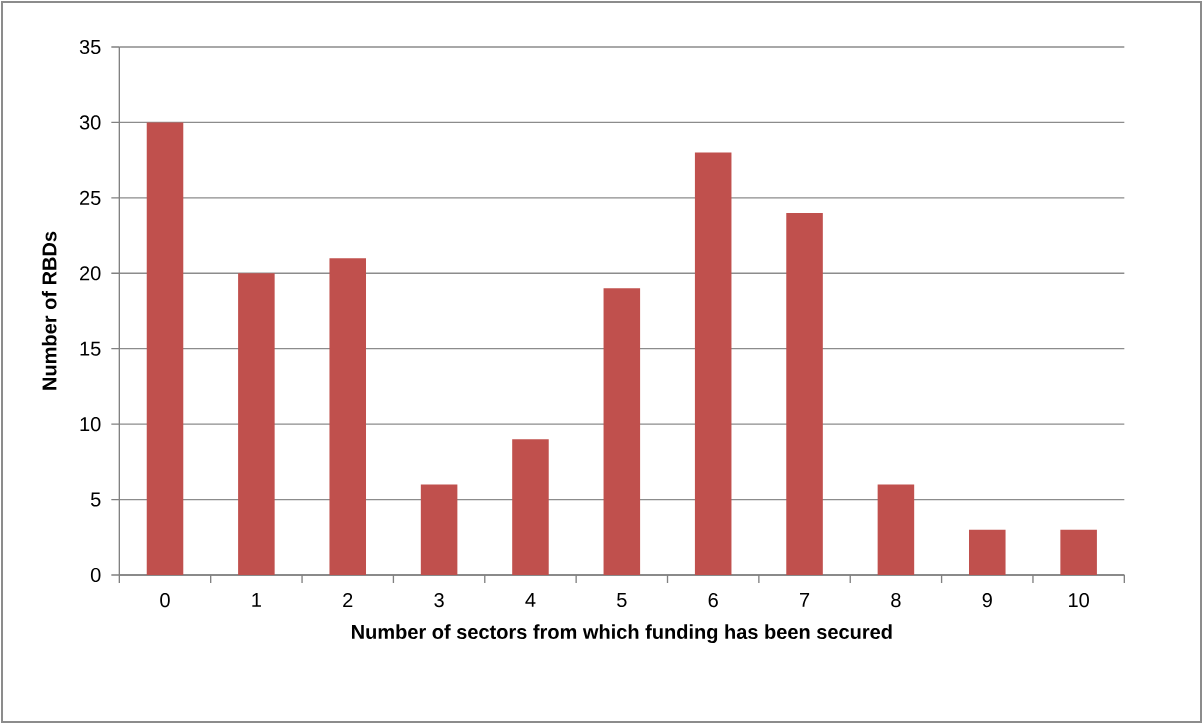 This screenshot has height=724, width=1203. Describe the element at coordinates (622, 634) in the screenshot. I see `x-axis-title: Number of sectors from which funding has been secured` at that location.